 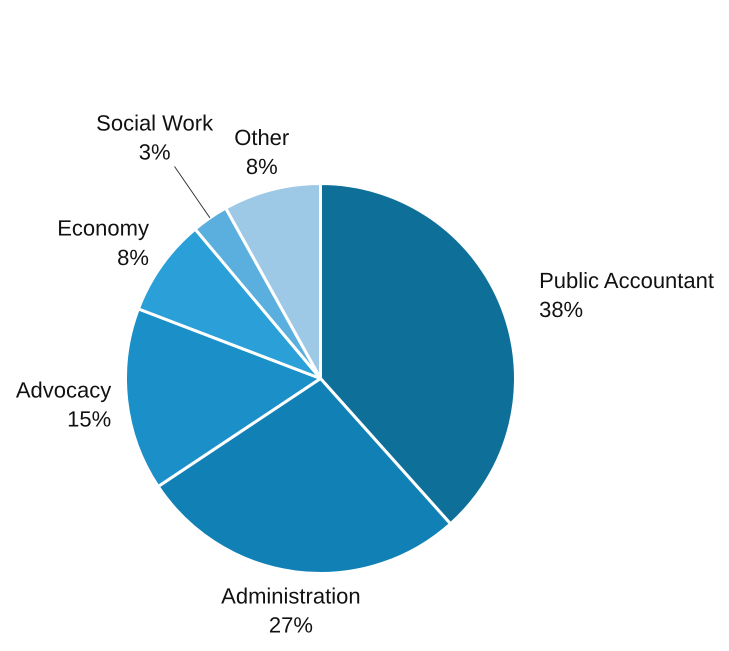 What do you see at coordinates (291, 595) in the screenshot?
I see `slice-label: Administration` at bounding box center [291, 595].